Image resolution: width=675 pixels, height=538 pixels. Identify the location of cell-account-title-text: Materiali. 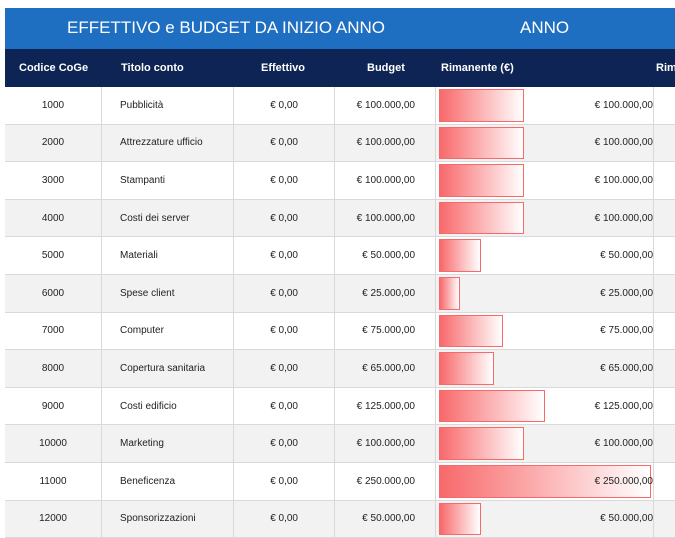
(139, 256).